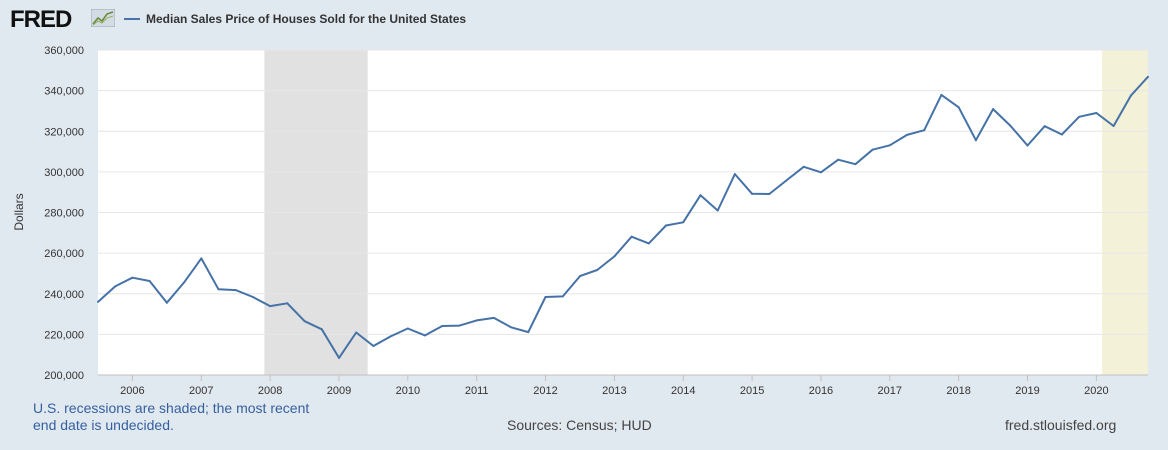  I want to click on x-tick-label: 2020, so click(1096, 391).